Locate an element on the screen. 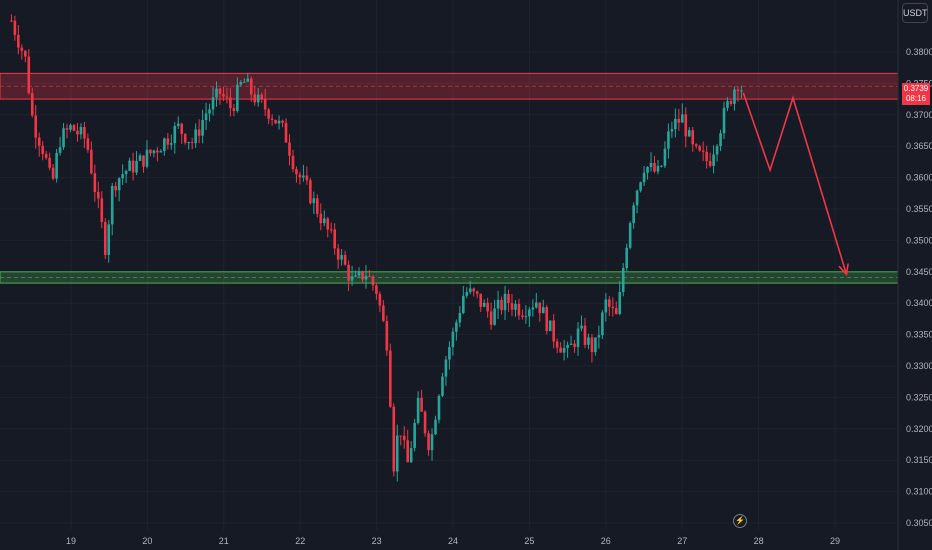  price-tick-label: 0.3600 is located at coordinates (919, 178).